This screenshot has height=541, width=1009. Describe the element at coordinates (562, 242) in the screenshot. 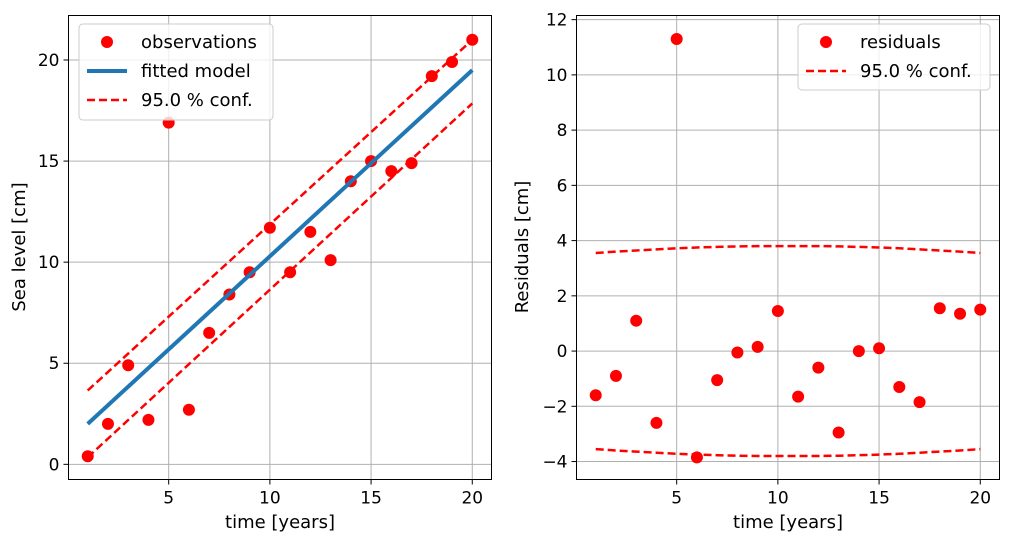

I see `y-tick-label: 4` at that location.